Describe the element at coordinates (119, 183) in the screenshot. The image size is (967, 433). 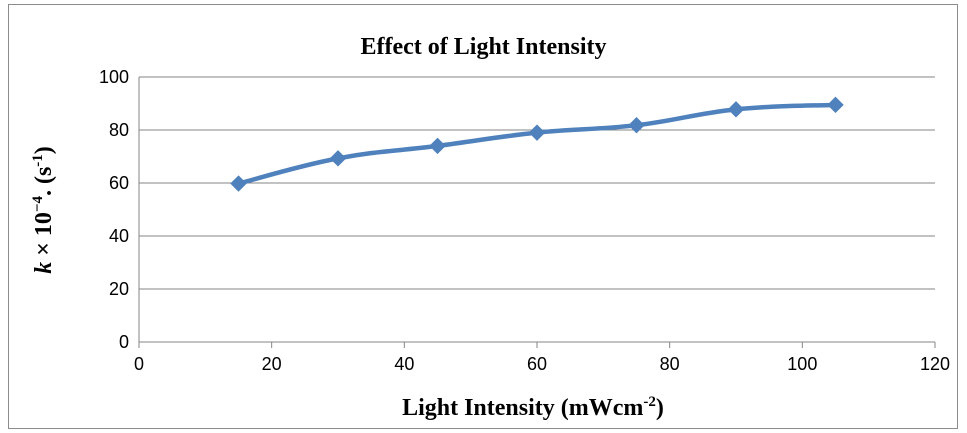
I see `y-tick-label: 60` at that location.